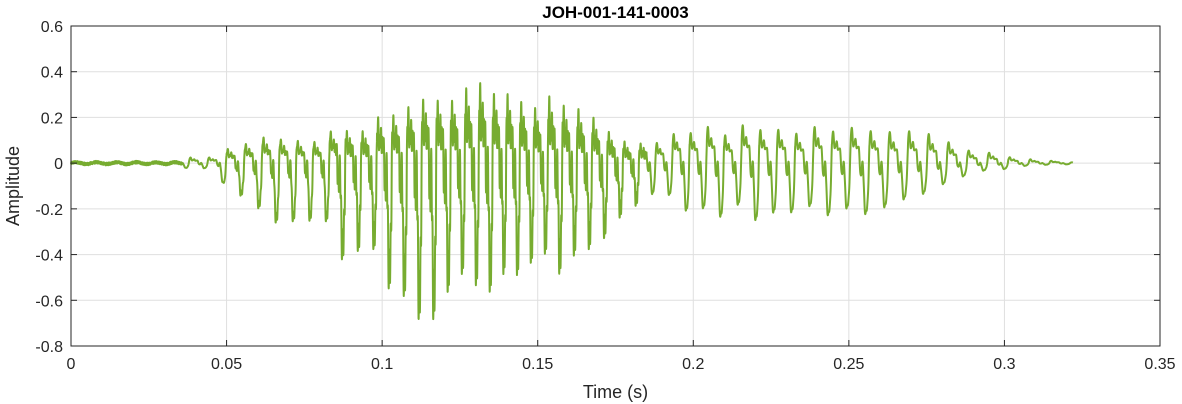  What do you see at coordinates (49, 301) in the screenshot?
I see `y-tick-label: -0.6` at bounding box center [49, 301].